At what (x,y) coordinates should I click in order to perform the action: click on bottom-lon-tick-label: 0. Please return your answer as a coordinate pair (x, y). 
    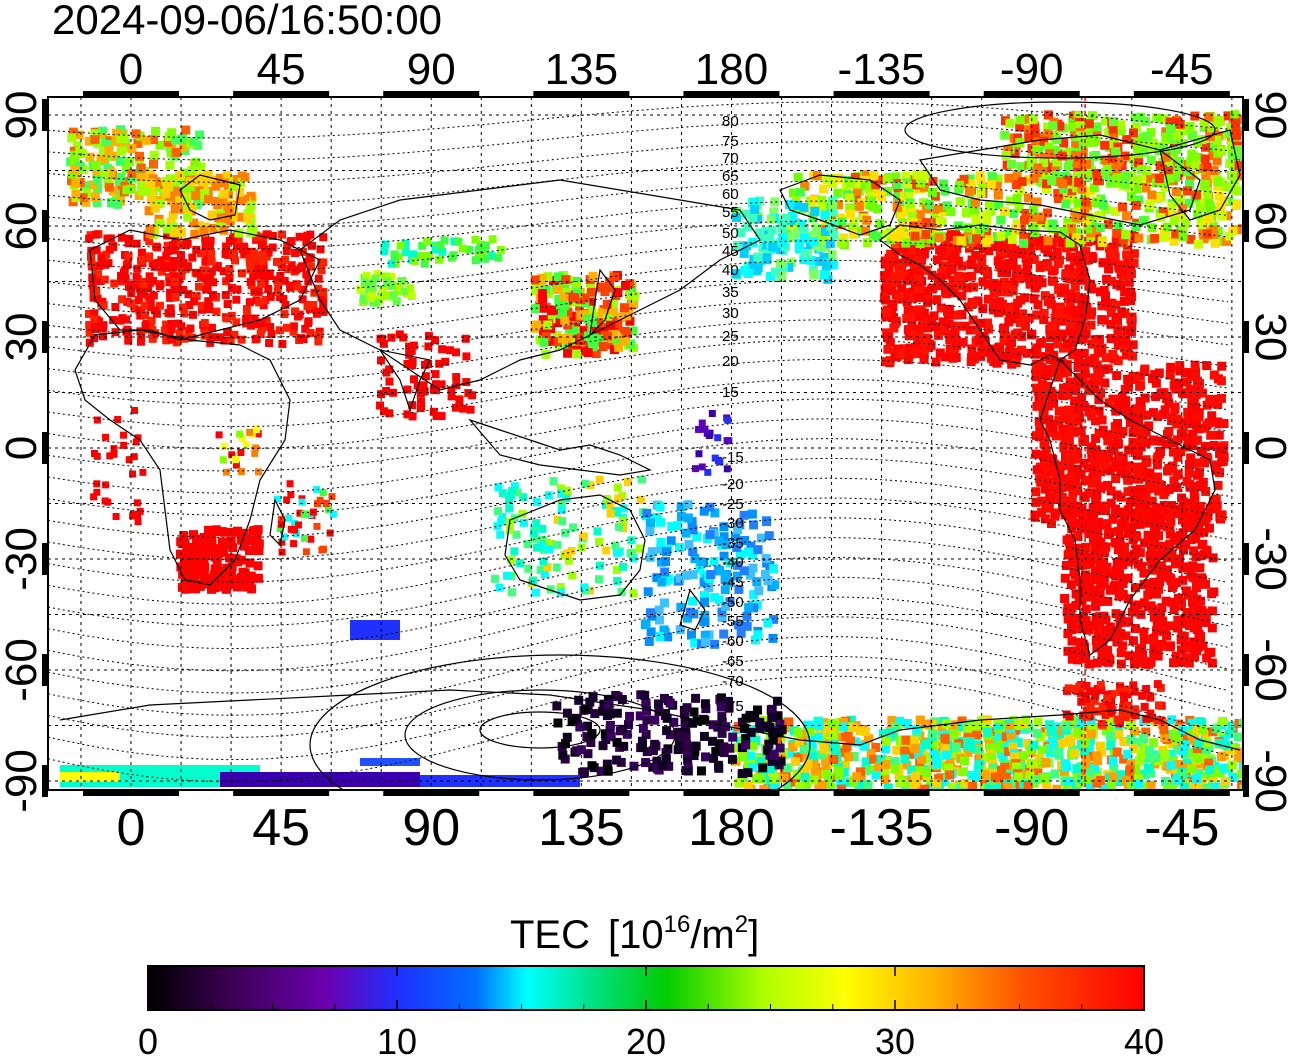
    Looking at the image, I should click on (131, 828).